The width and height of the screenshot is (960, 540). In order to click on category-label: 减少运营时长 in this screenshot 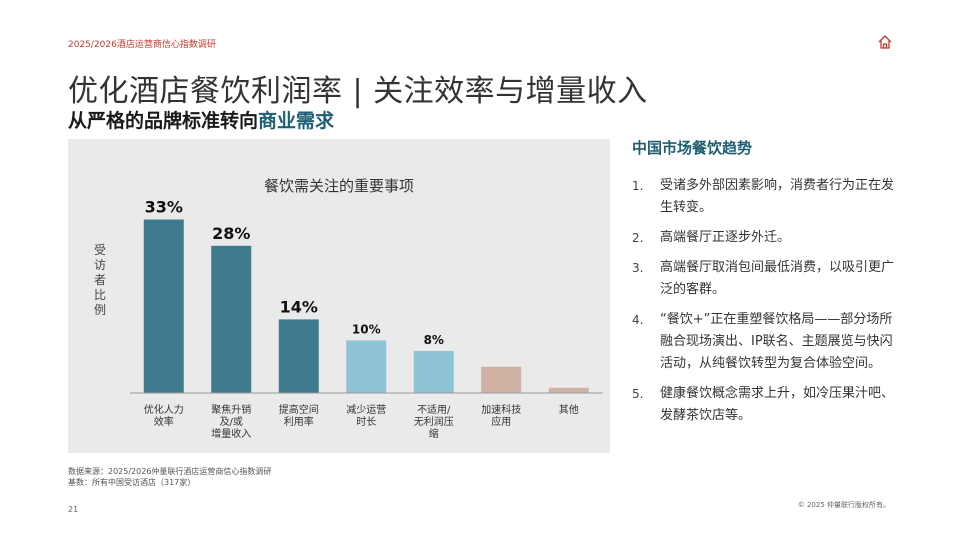, I will do `click(366, 415)`.